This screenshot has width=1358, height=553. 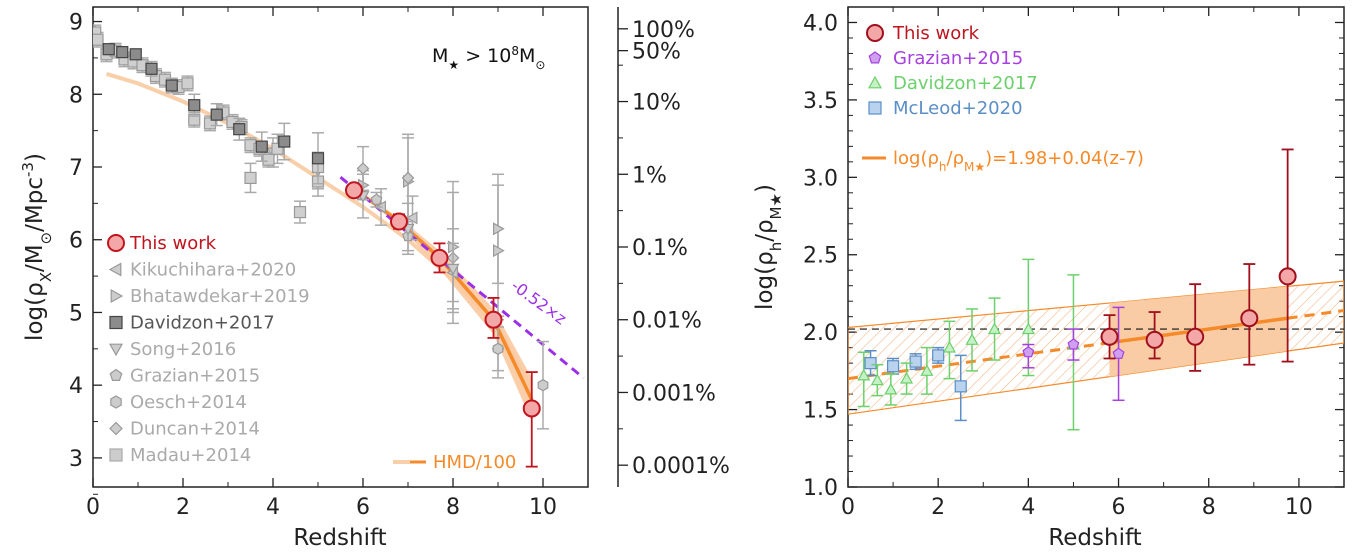 I want to click on y-tick-label: 3.5, so click(x=820, y=101).